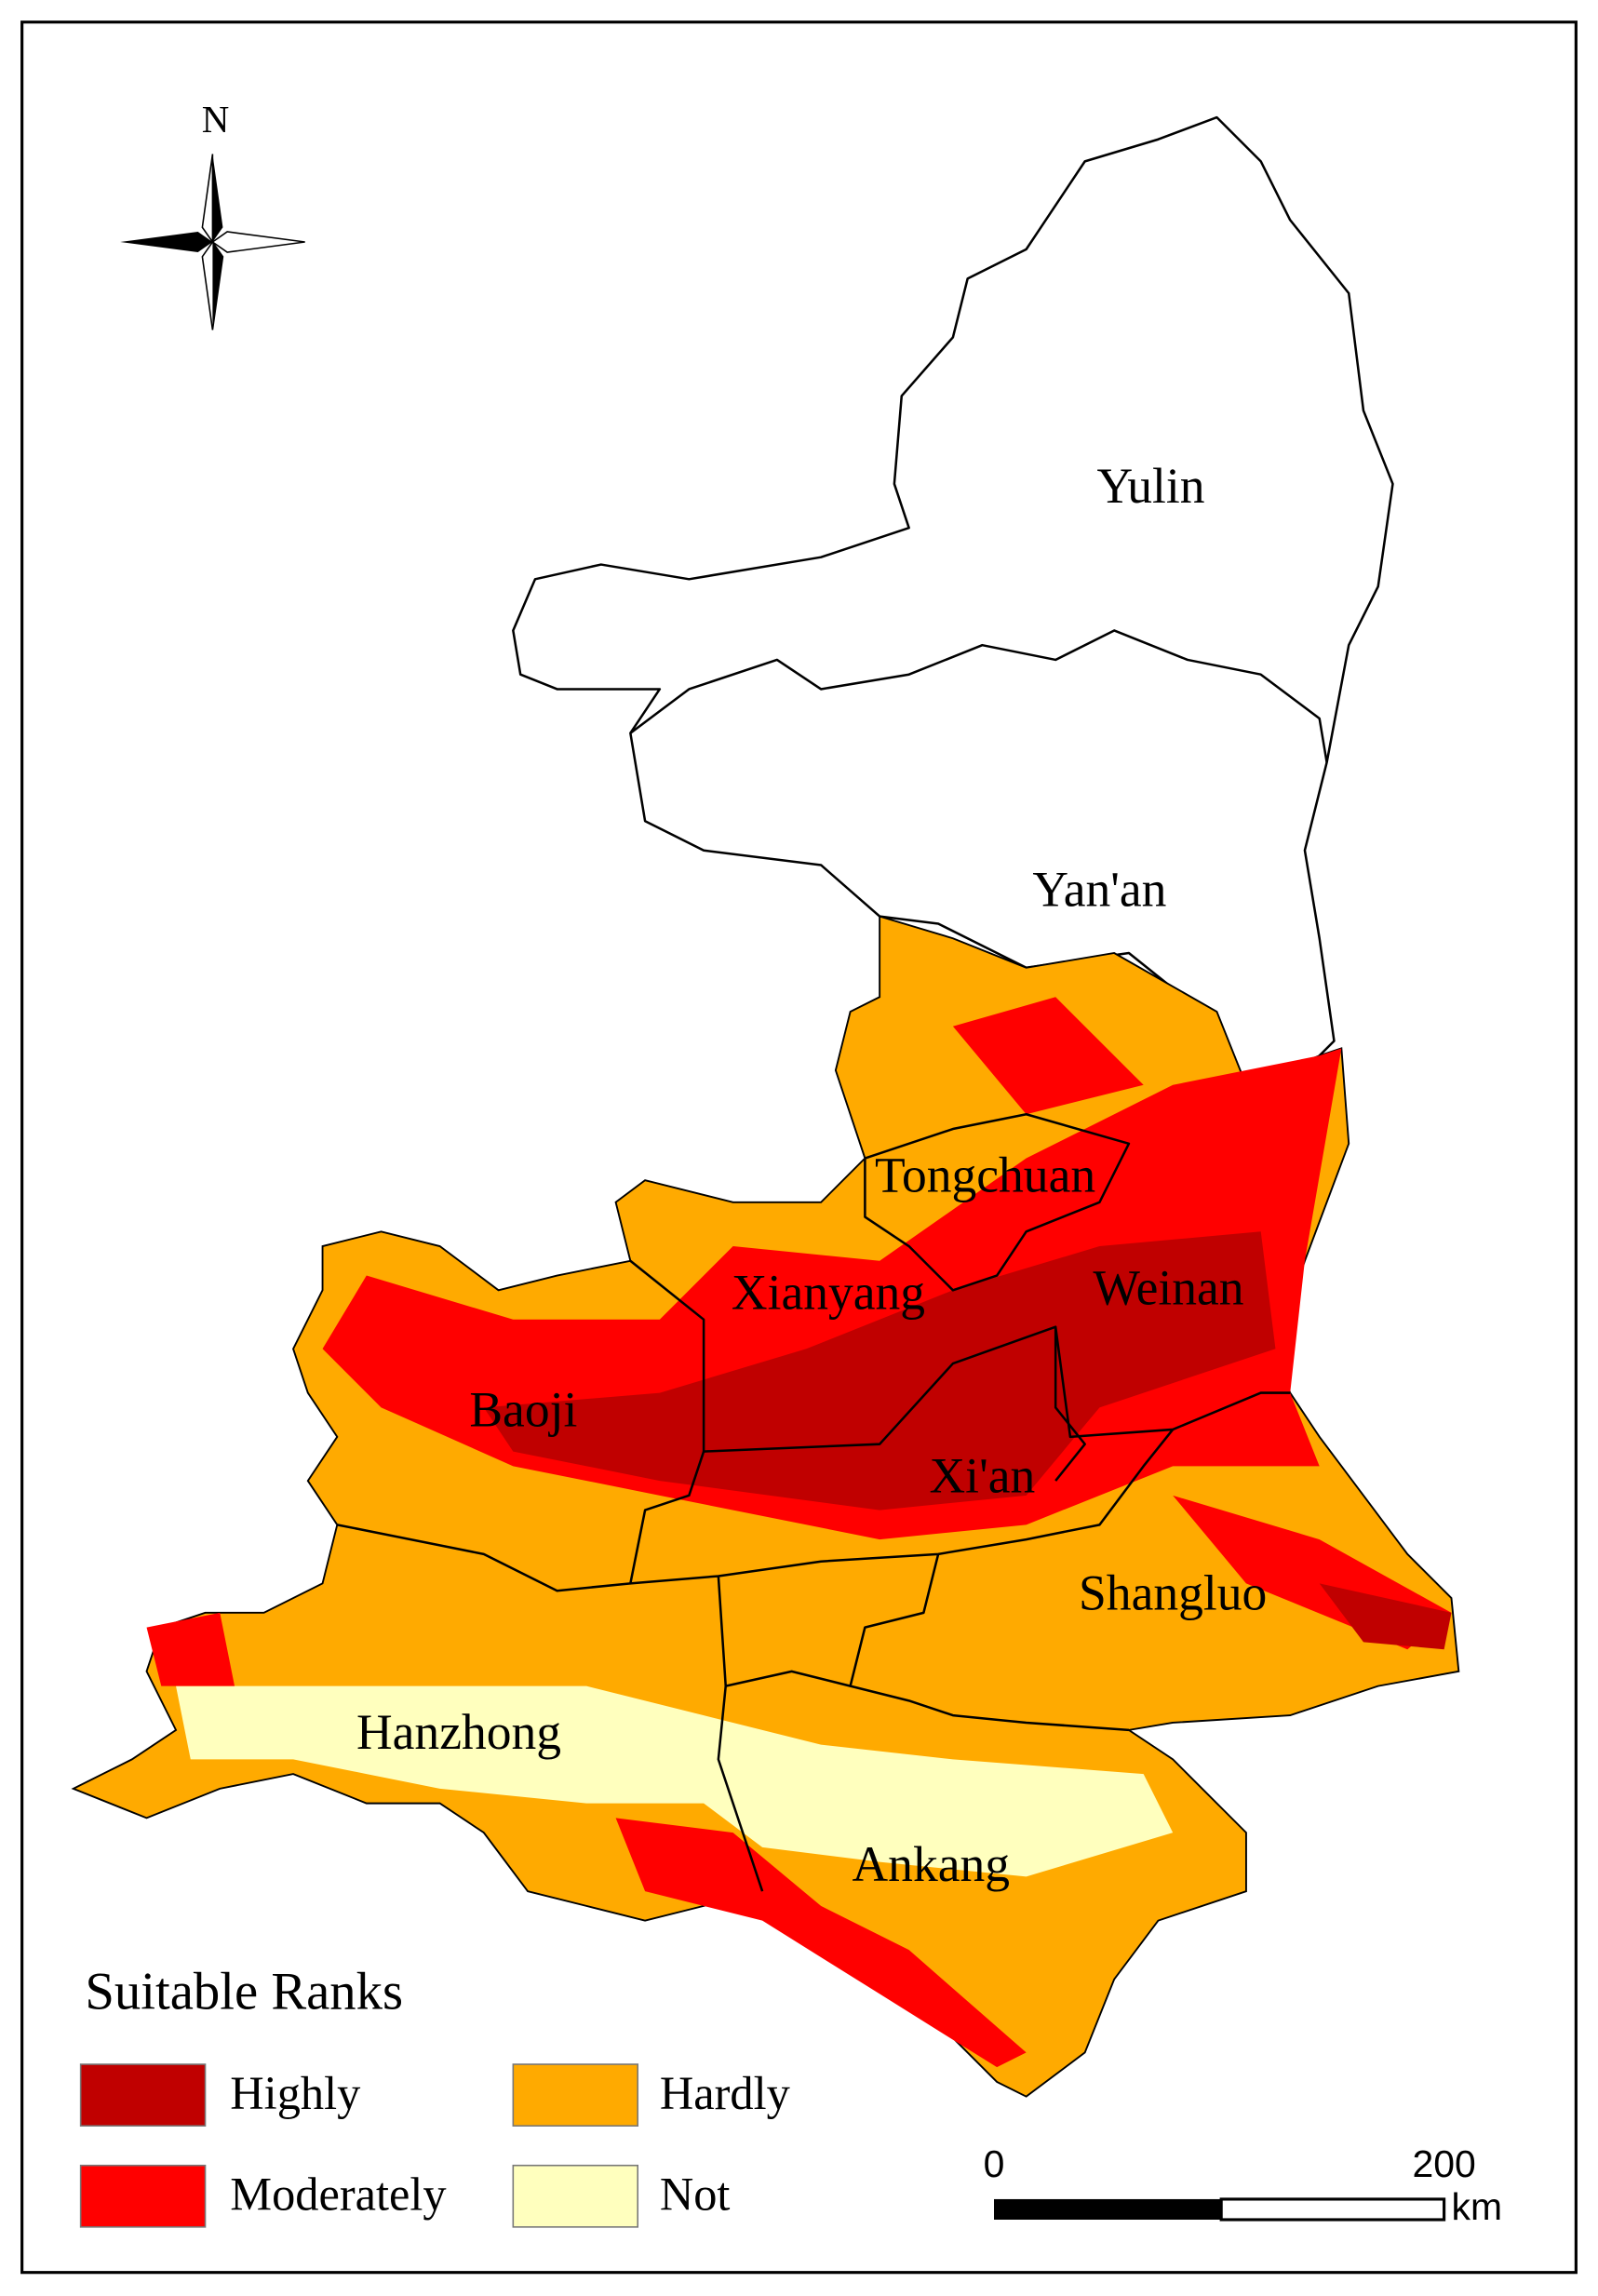  What do you see at coordinates (829, 1292) in the screenshot?
I see `region-label: Xianyang` at bounding box center [829, 1292].